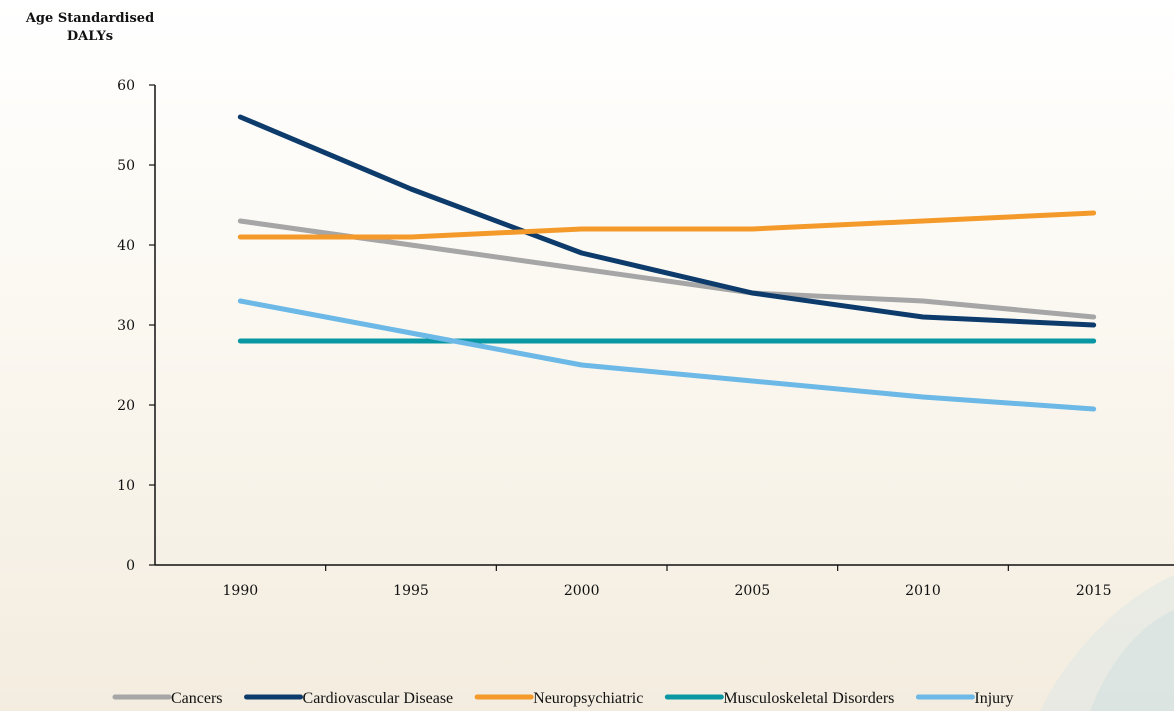 The width and height of the screenshot is (1174, 711). What do you see at coordinates (1094, 591) in the screenshot?
I see `x-tick-label: 2015` at bounding box center [1094, 591].